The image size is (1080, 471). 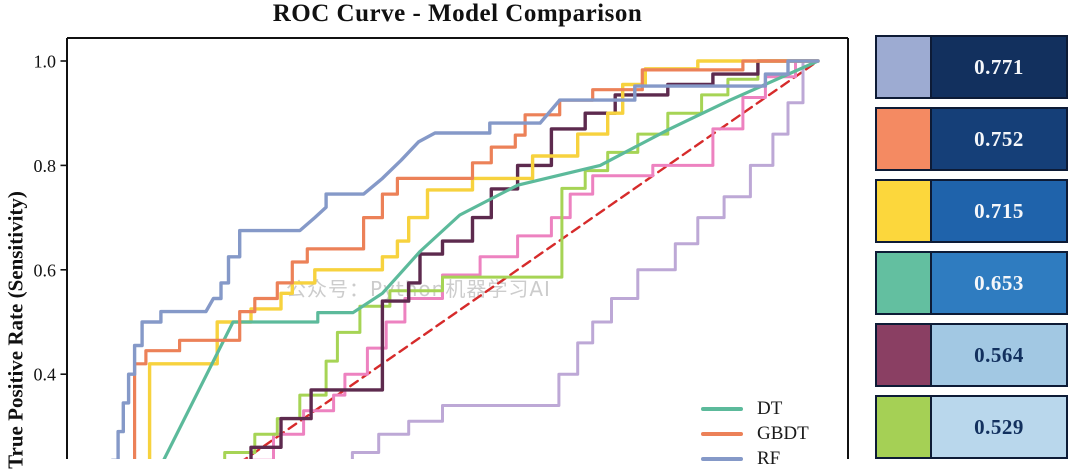 I want to click on auc-value: 0.715, so click(x=1000, y=211).